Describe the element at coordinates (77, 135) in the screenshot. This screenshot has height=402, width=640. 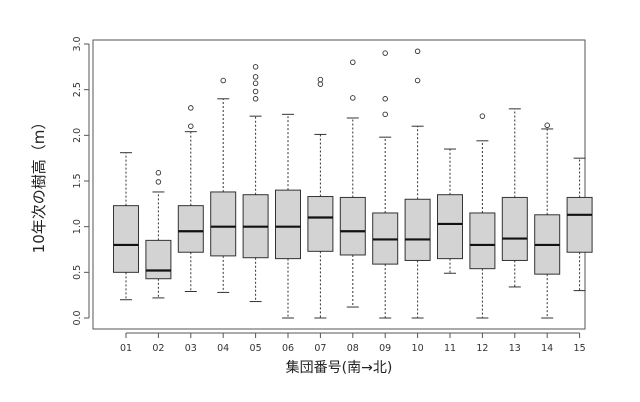
I see `y-tick-label: 2.0` at that location.